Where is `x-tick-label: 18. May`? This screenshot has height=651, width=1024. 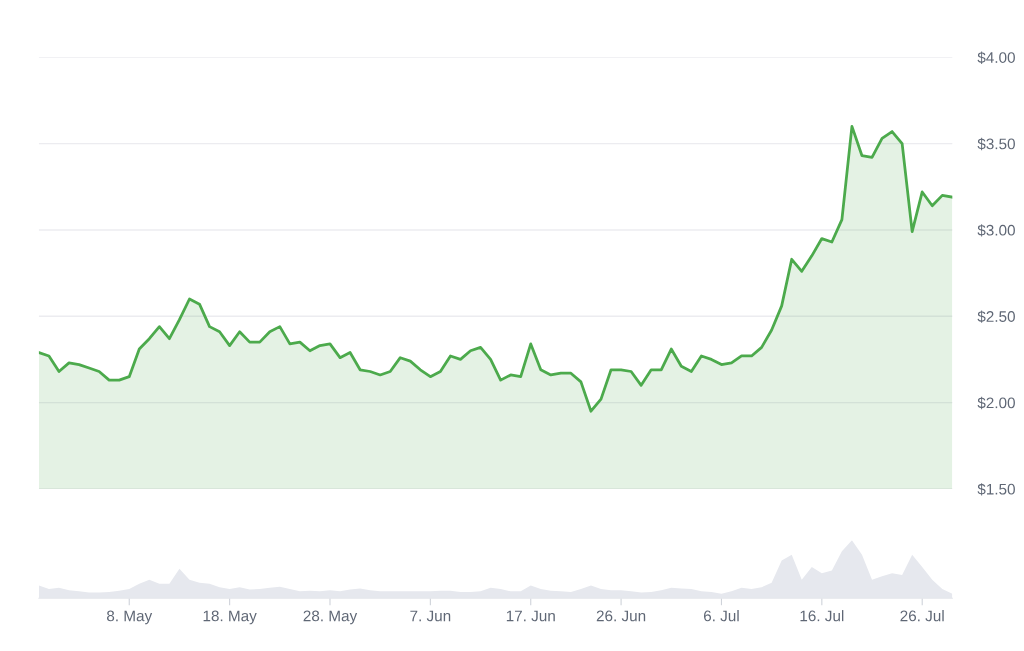
x-tick-label: 18. May is located at coordinates (230, 617).